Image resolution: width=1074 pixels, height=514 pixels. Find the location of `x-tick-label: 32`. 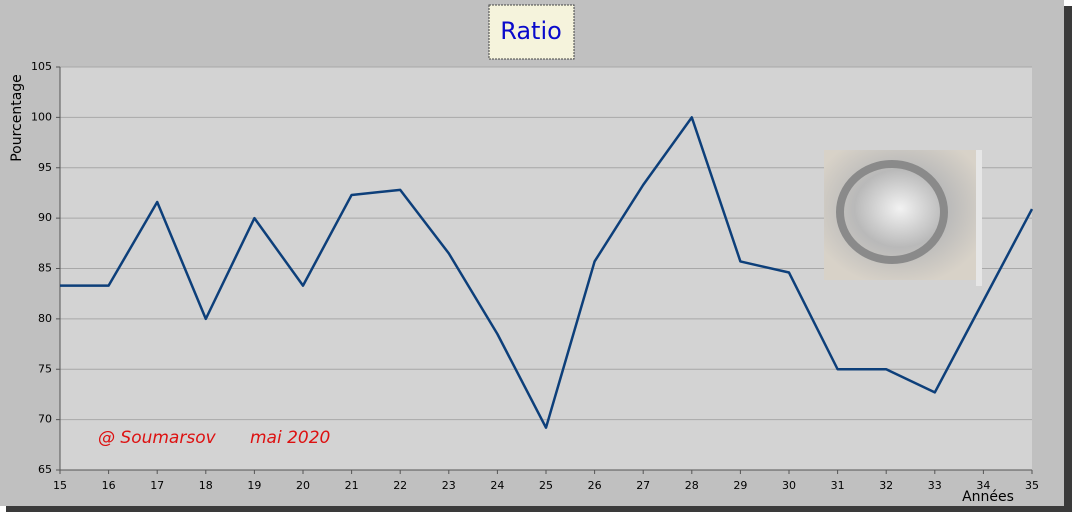

x-tick-label: 32 is located at coordinates (886, 485).